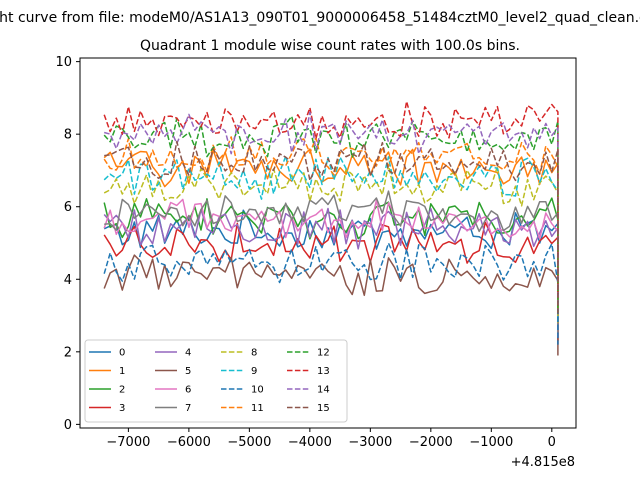  Describe the element at coordinates (323, 371) in the screenshot. I see `legend-label: 13` at that location.